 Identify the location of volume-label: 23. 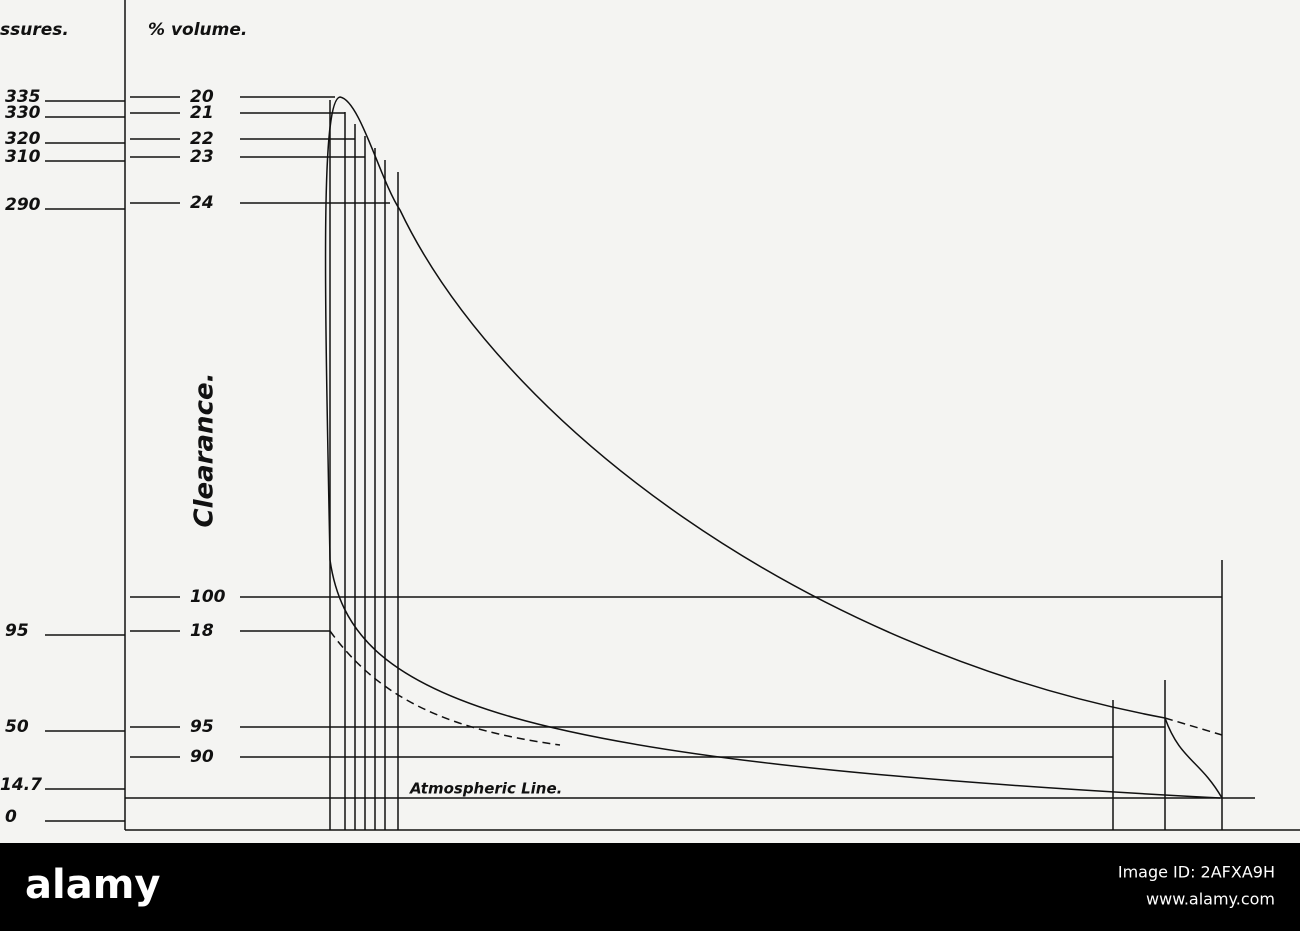
(202, 157).